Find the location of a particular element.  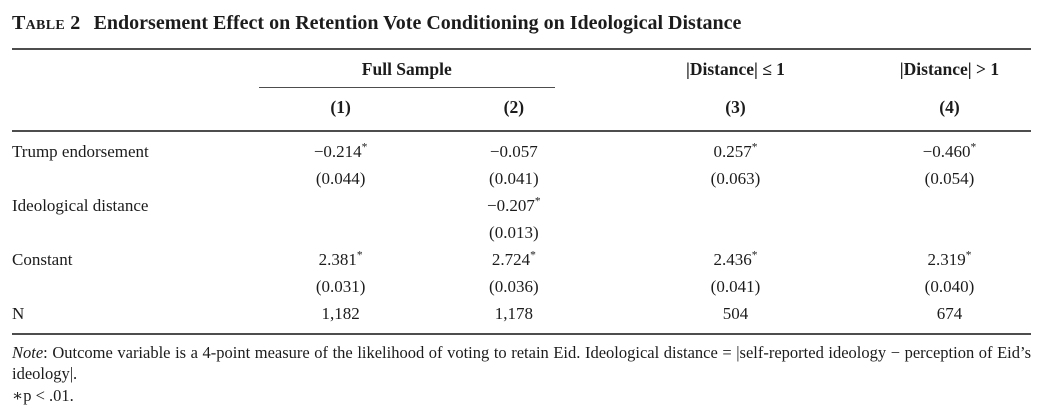

coef-cell: 2.724* is located at coordinates (513, 259).